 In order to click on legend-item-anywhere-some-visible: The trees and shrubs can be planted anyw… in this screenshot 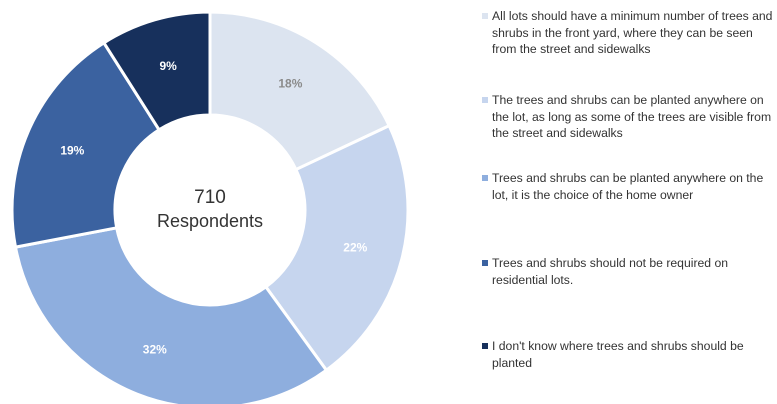, I will do `click(628, 117)`.